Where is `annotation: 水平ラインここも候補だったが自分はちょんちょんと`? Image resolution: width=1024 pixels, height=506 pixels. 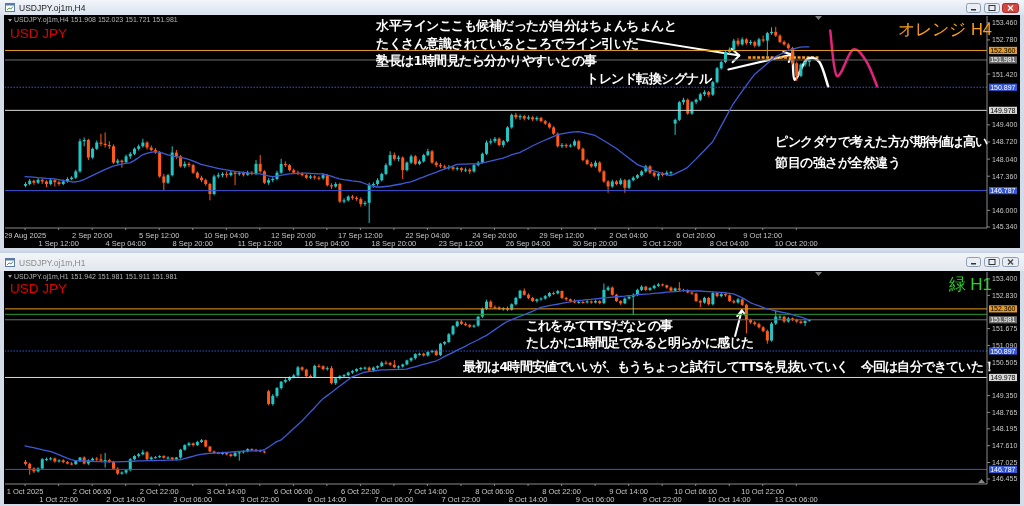
annotation: 水平ラインここも候補だったが自分はちょんちょんと is located at coordinates (526, 26).